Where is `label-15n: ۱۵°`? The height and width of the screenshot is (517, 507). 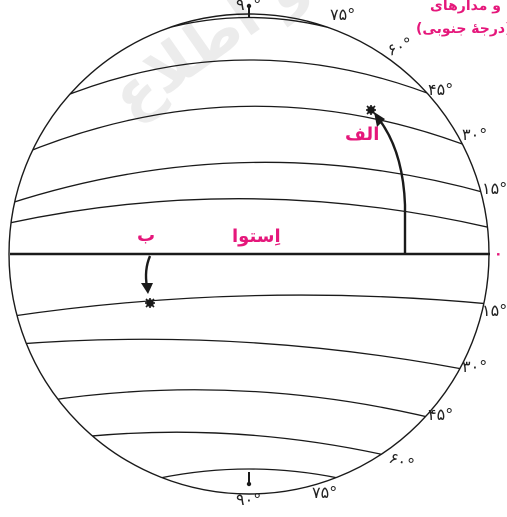 label-15n: ۱۵° is located at coordinates (494, 188).